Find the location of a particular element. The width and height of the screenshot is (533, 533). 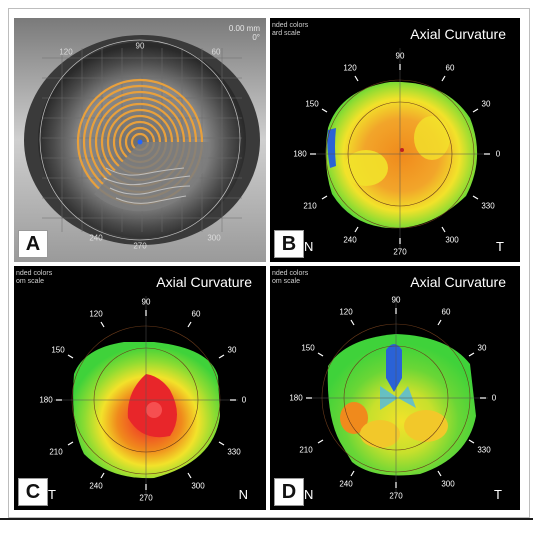

scale-angle-label: 0° is located at coordinates (256, 37).